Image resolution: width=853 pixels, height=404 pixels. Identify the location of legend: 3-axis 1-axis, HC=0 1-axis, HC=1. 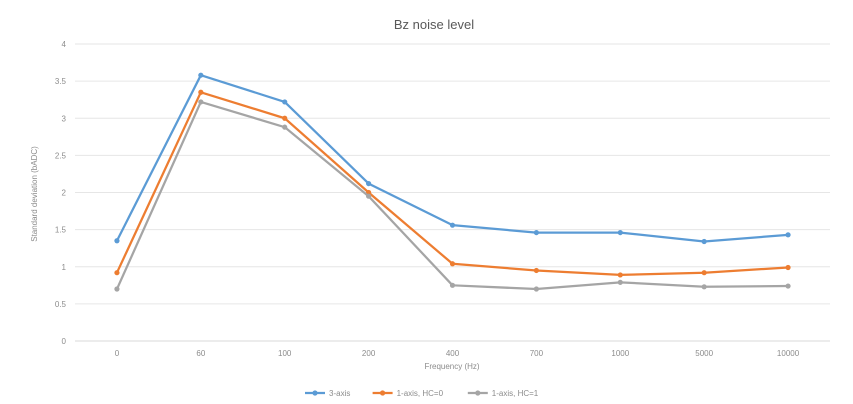
(422, 393).